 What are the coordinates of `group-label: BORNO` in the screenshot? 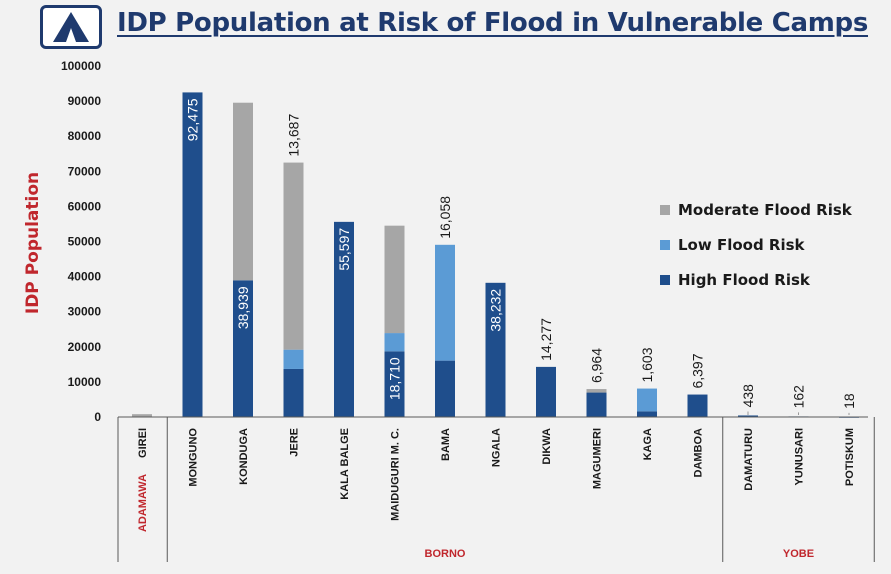 It's located at (445, 554).